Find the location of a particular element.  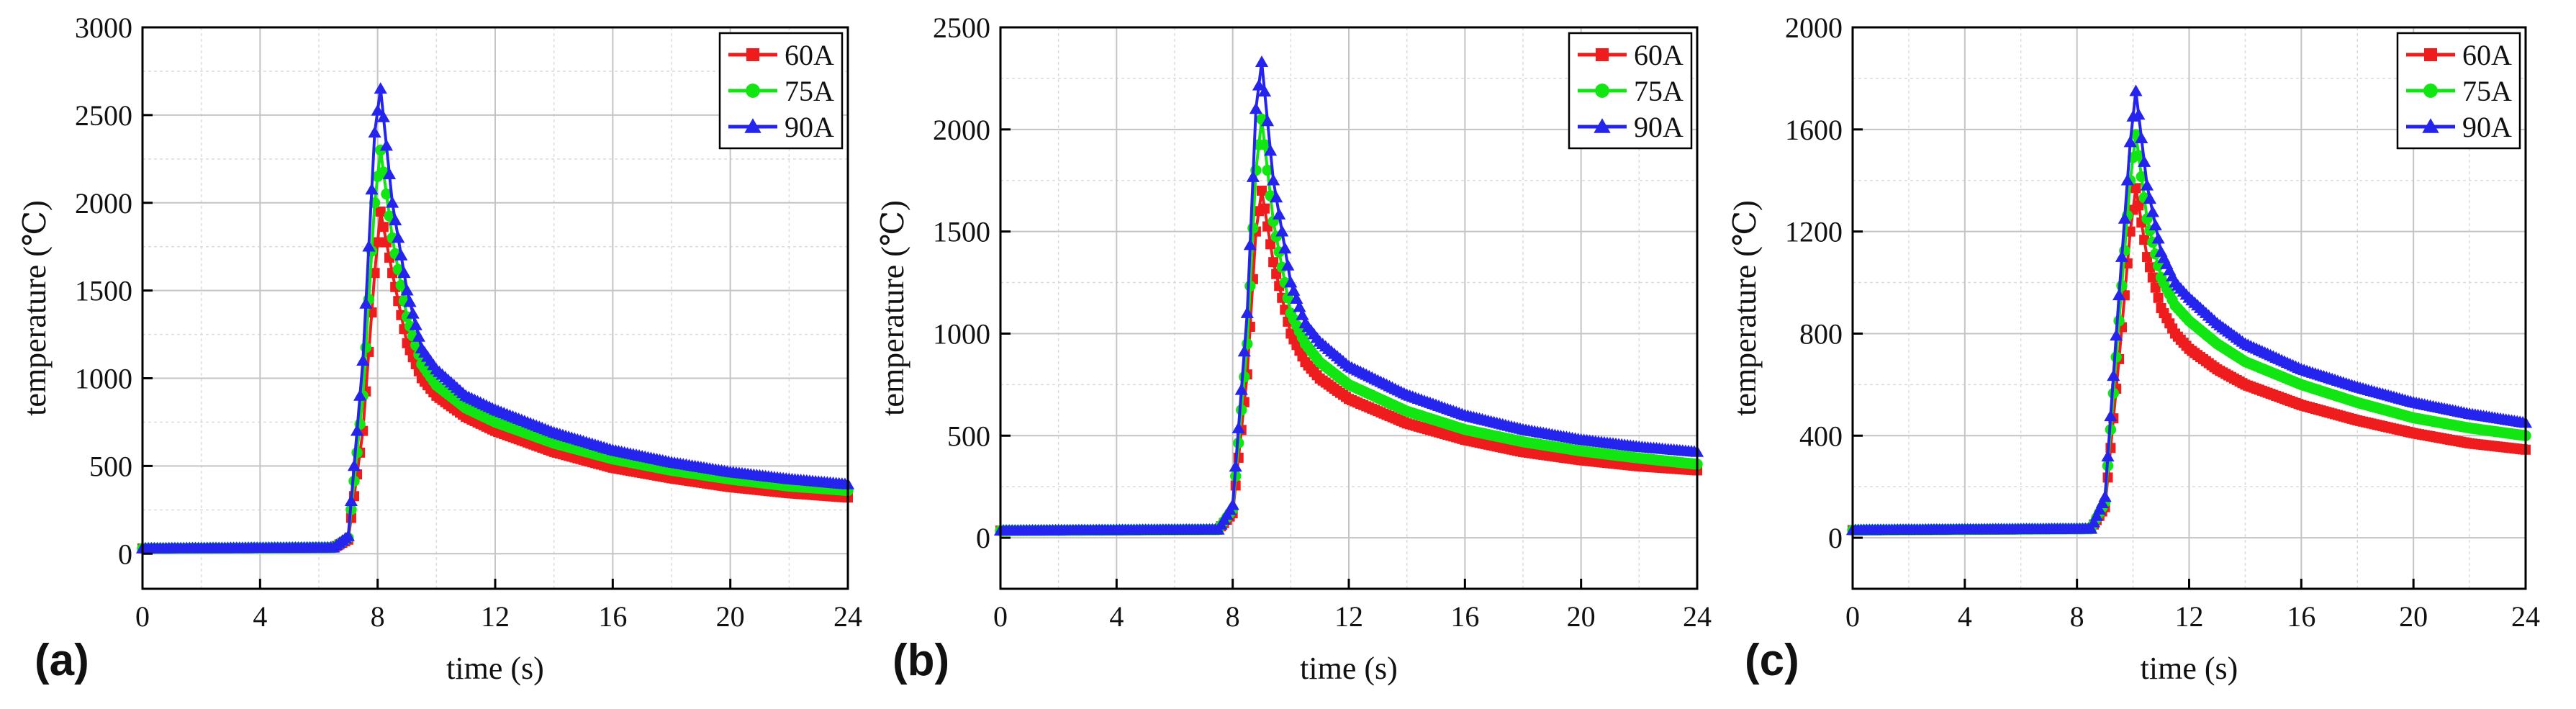

x-axis: 0 4 8 12 16 20 24 is located at coordinates (498, 606).